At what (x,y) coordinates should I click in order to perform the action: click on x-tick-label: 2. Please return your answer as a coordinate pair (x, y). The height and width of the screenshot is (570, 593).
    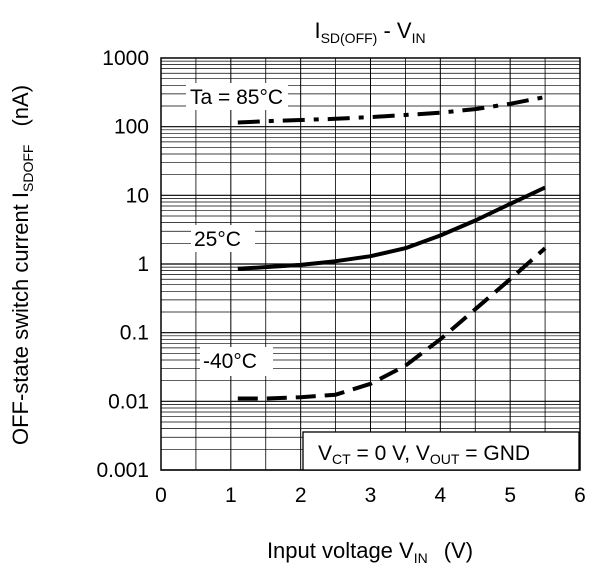
    Looking at the image, I should click on (301, 495).